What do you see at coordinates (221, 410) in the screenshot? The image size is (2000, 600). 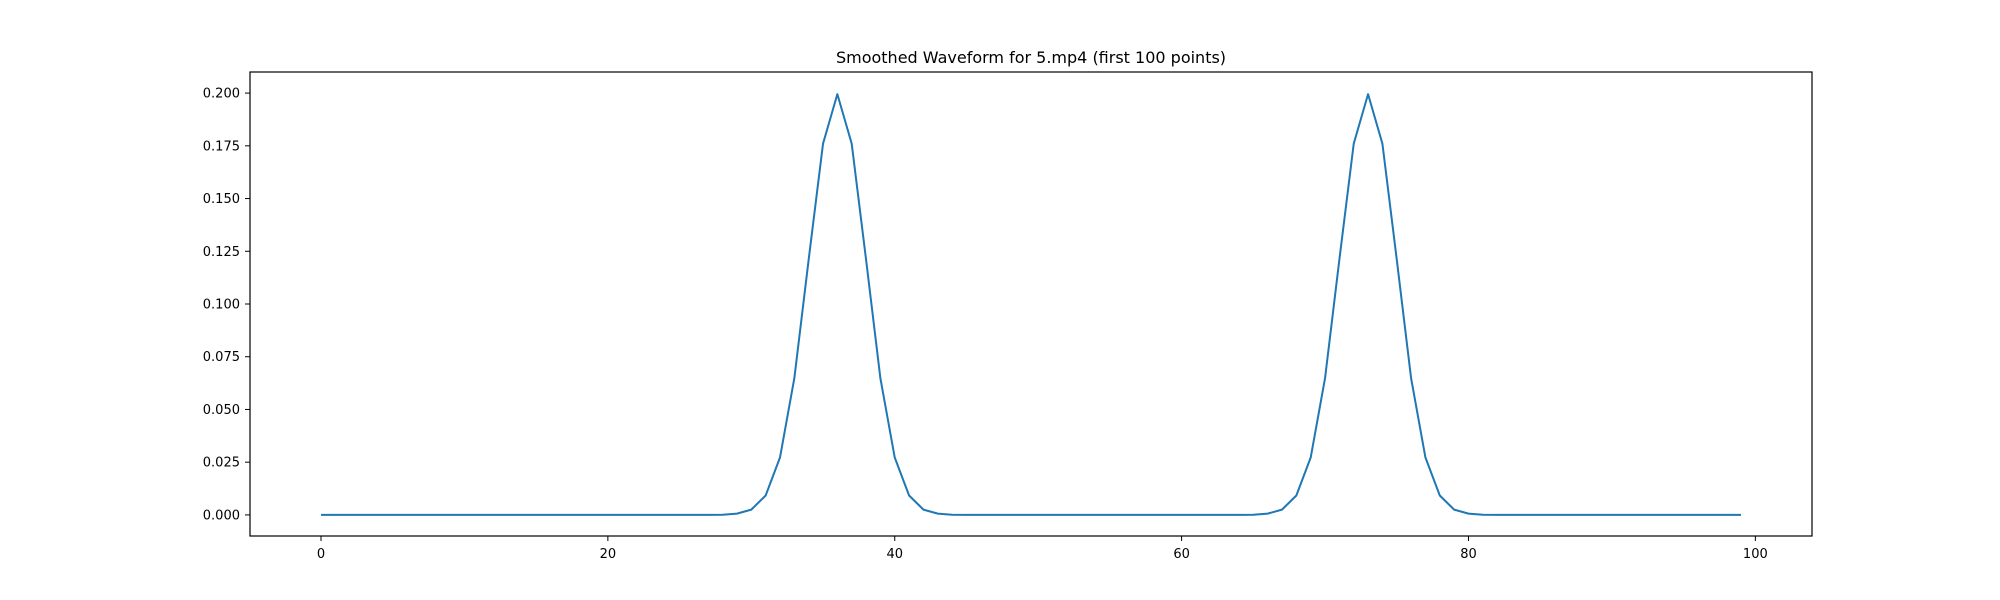 I see `y-tick-label: 0.050` at bounding box center [221, 410].